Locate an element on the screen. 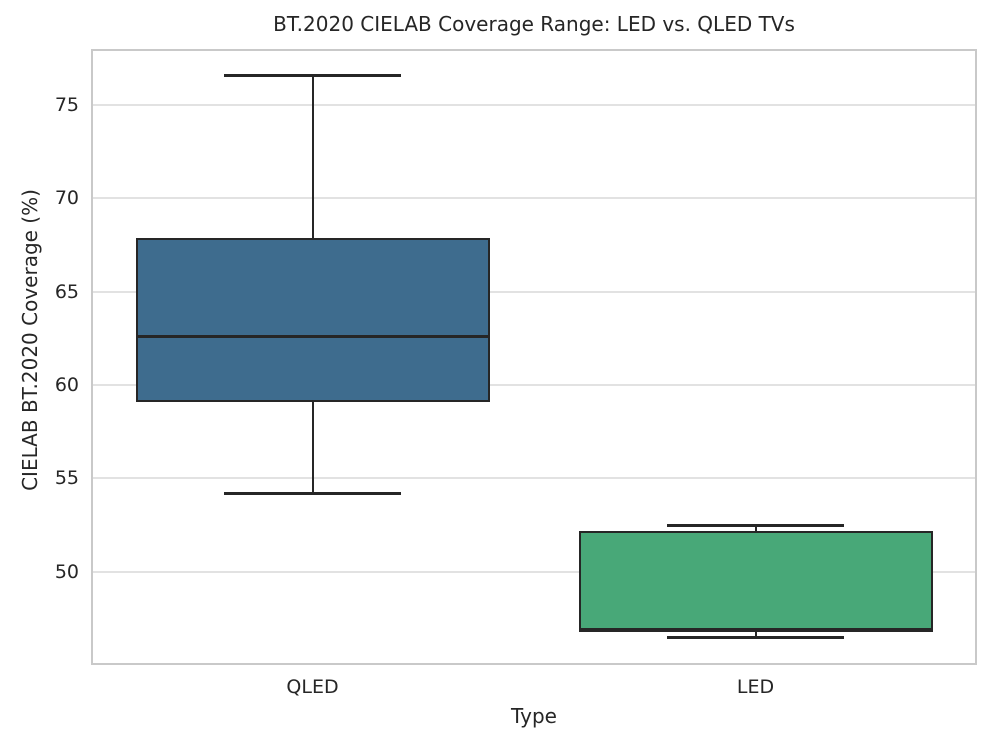 The image size is (1000, 750). whisker-cap-upper-qled is located at coordinates (312, 76).